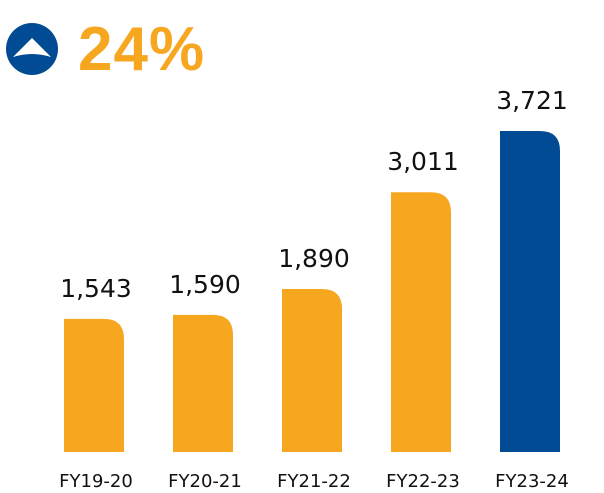  What do you see at coordinates (96, 481) in the screenshot?
I see `category-label: FY19-20` at bounding box center [96, 481].